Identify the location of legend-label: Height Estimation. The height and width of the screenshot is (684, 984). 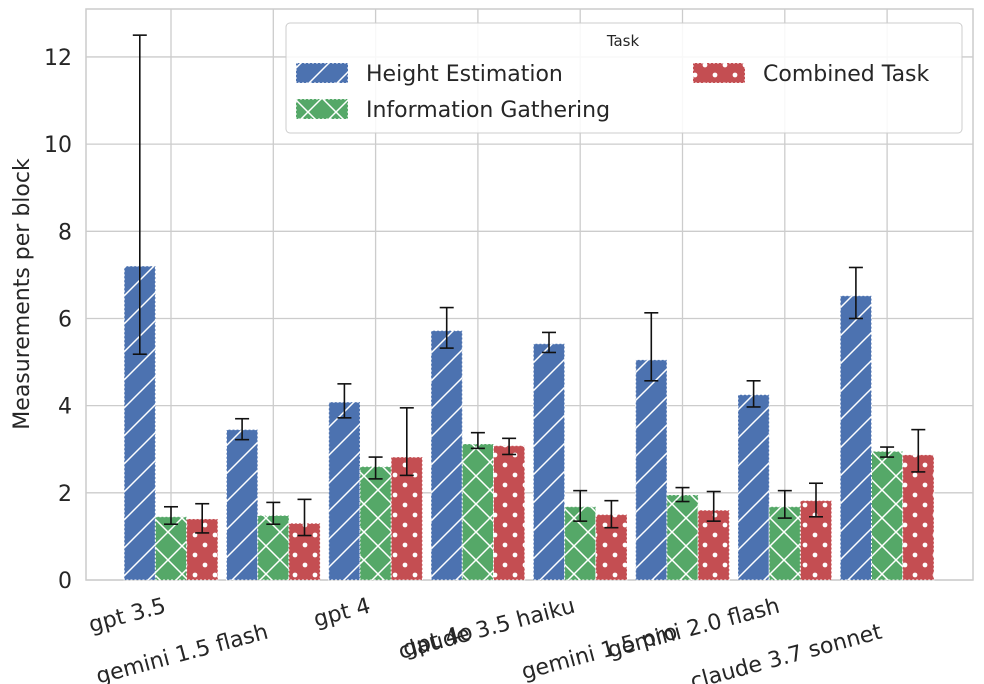
(464, 74).